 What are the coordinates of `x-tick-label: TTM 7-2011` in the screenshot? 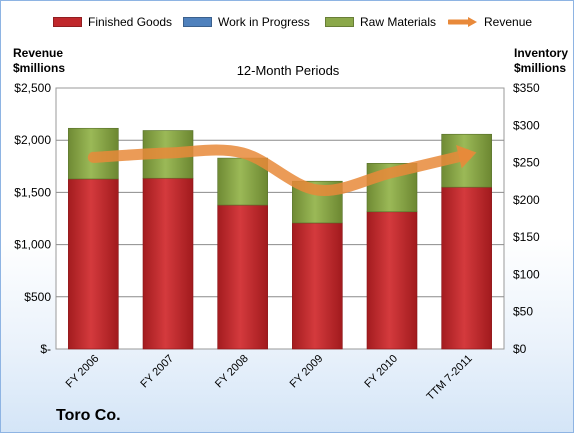 It's located at (450, 378).